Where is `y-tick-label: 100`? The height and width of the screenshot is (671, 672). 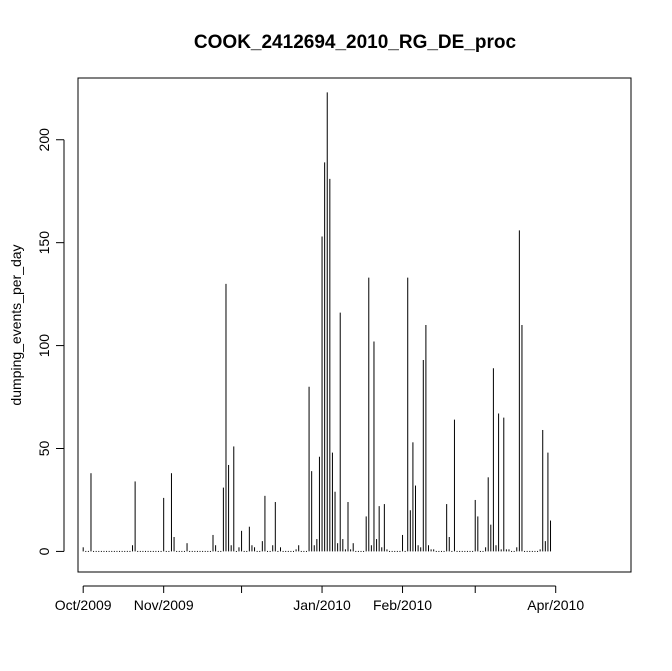 y-tick-label: 100 is located at coordinates (44, 346).